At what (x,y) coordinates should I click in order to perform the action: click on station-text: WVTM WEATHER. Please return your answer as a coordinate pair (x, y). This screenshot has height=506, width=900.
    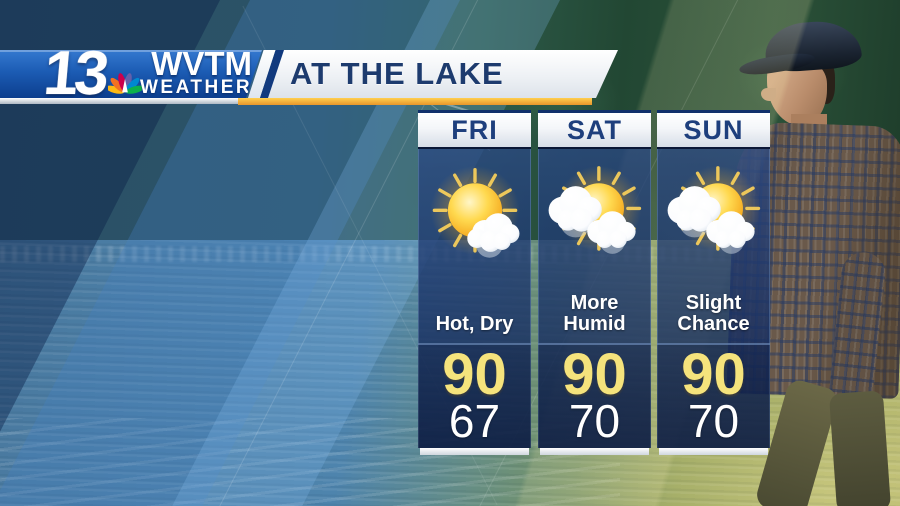
    Looking at the image, I should click on (196, 73).